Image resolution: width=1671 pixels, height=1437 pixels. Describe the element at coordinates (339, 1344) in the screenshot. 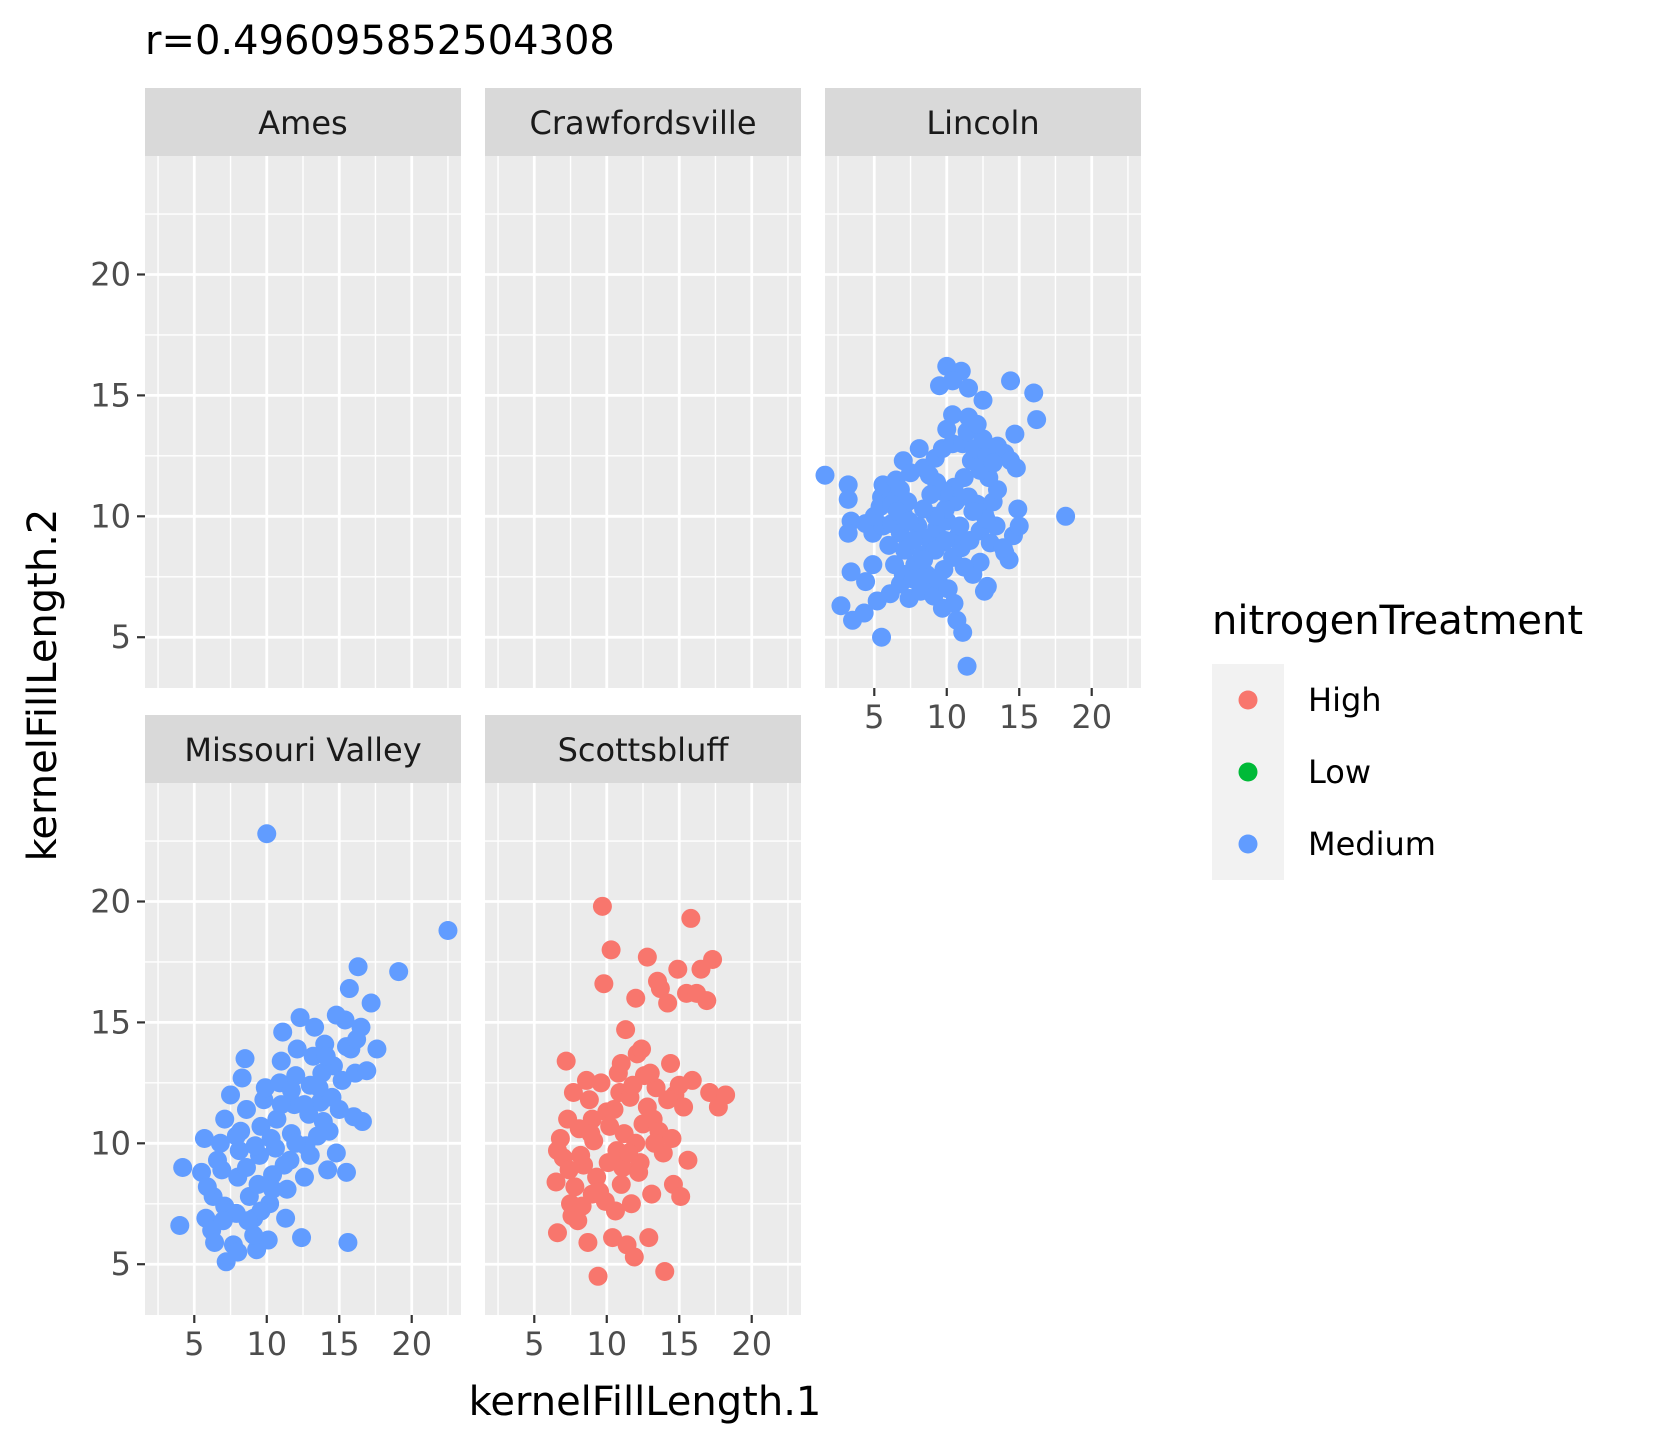

I see `x-tick-label: 15` at that location.